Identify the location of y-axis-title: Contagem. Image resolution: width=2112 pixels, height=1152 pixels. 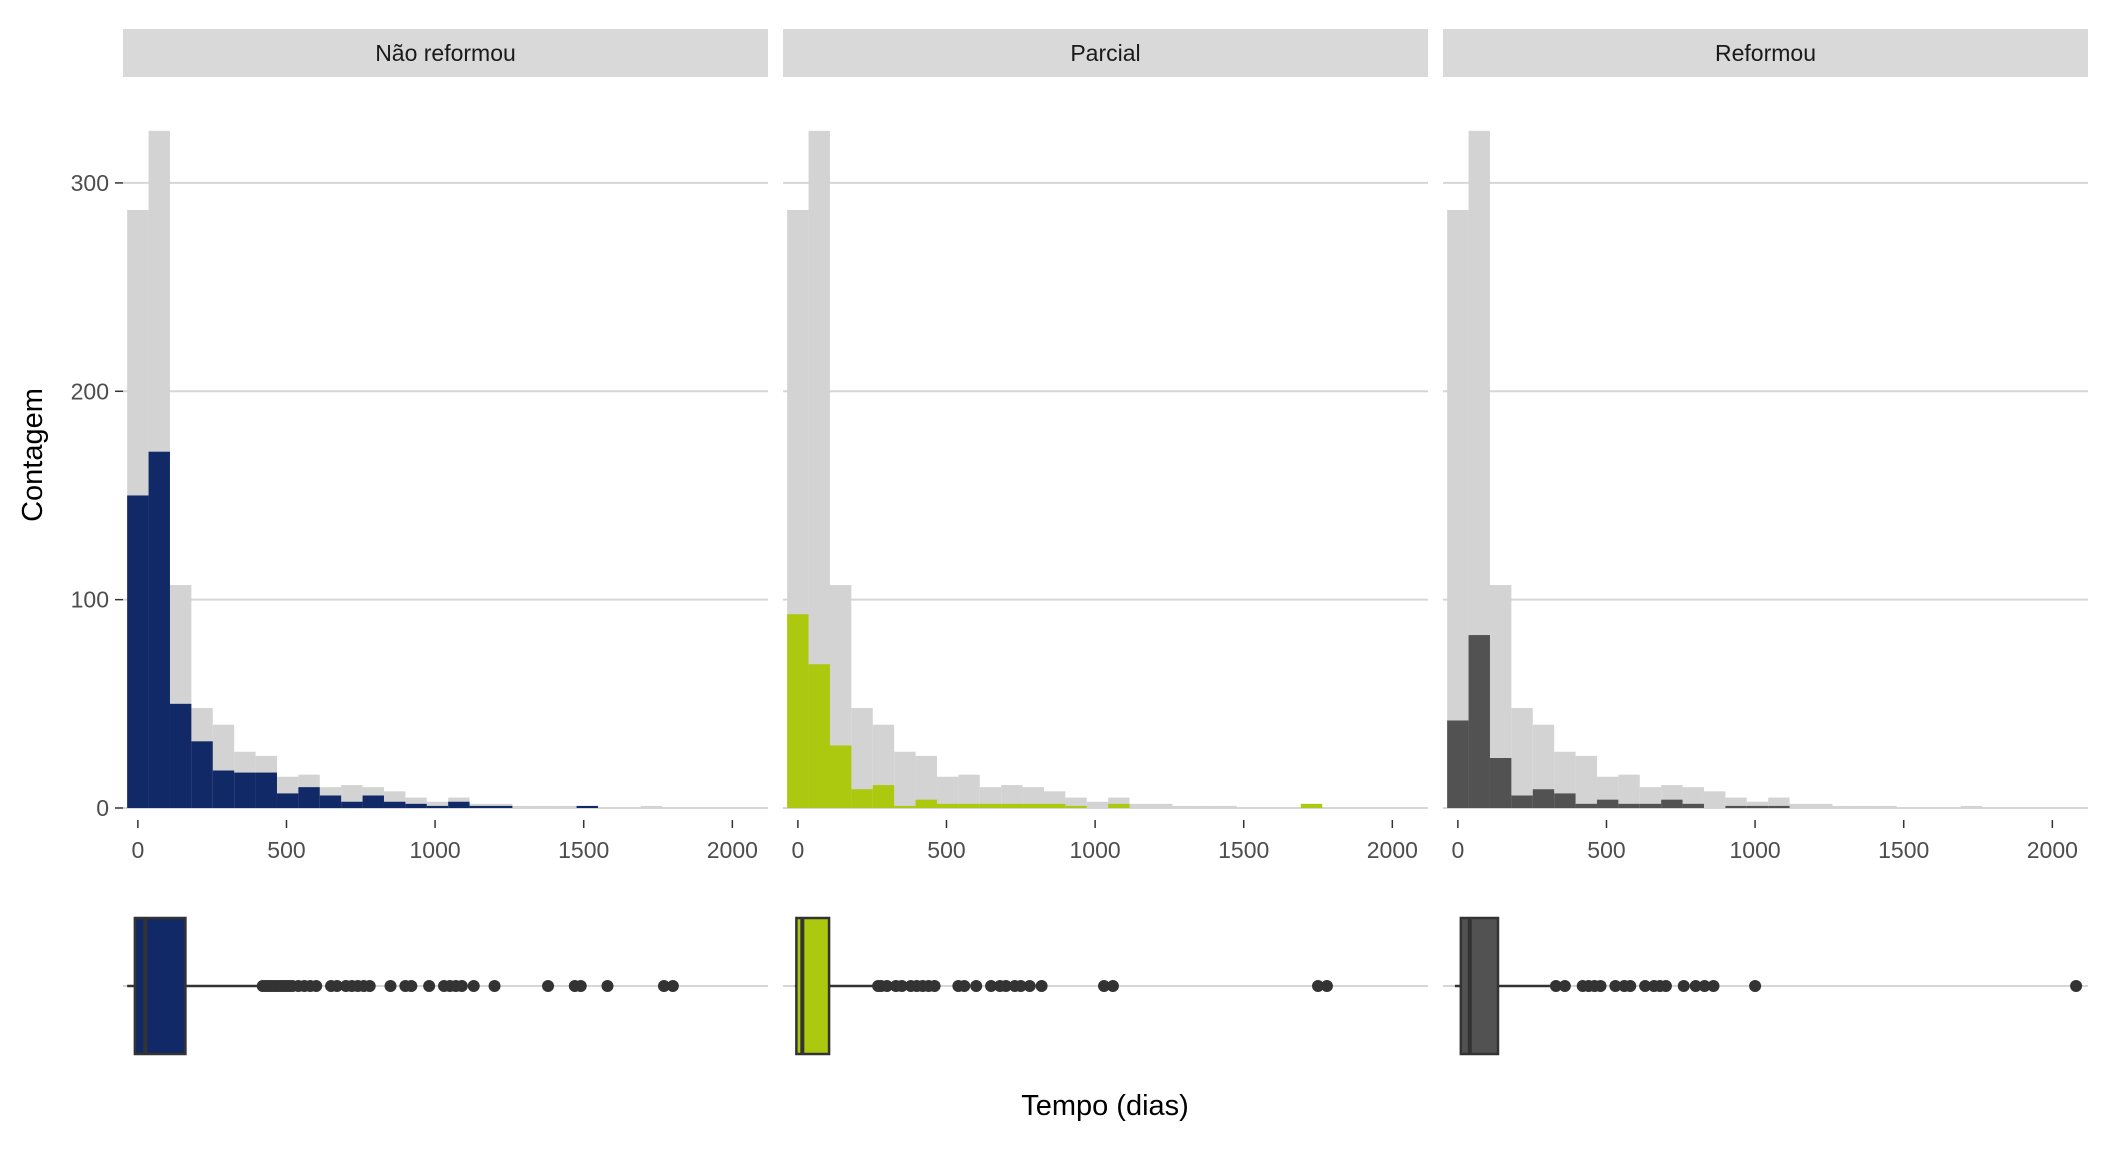
(33, 455).